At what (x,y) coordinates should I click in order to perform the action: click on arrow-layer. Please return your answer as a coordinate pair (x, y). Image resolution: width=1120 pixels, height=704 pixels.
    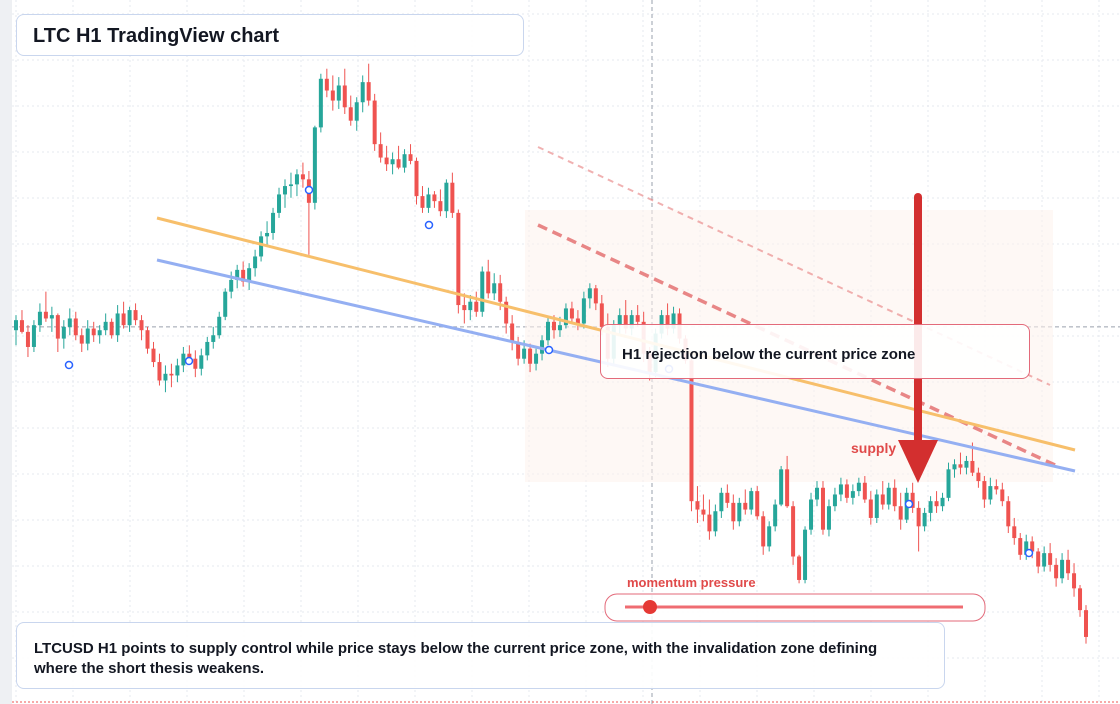
    Looking at the image, I should click on (918, 338).